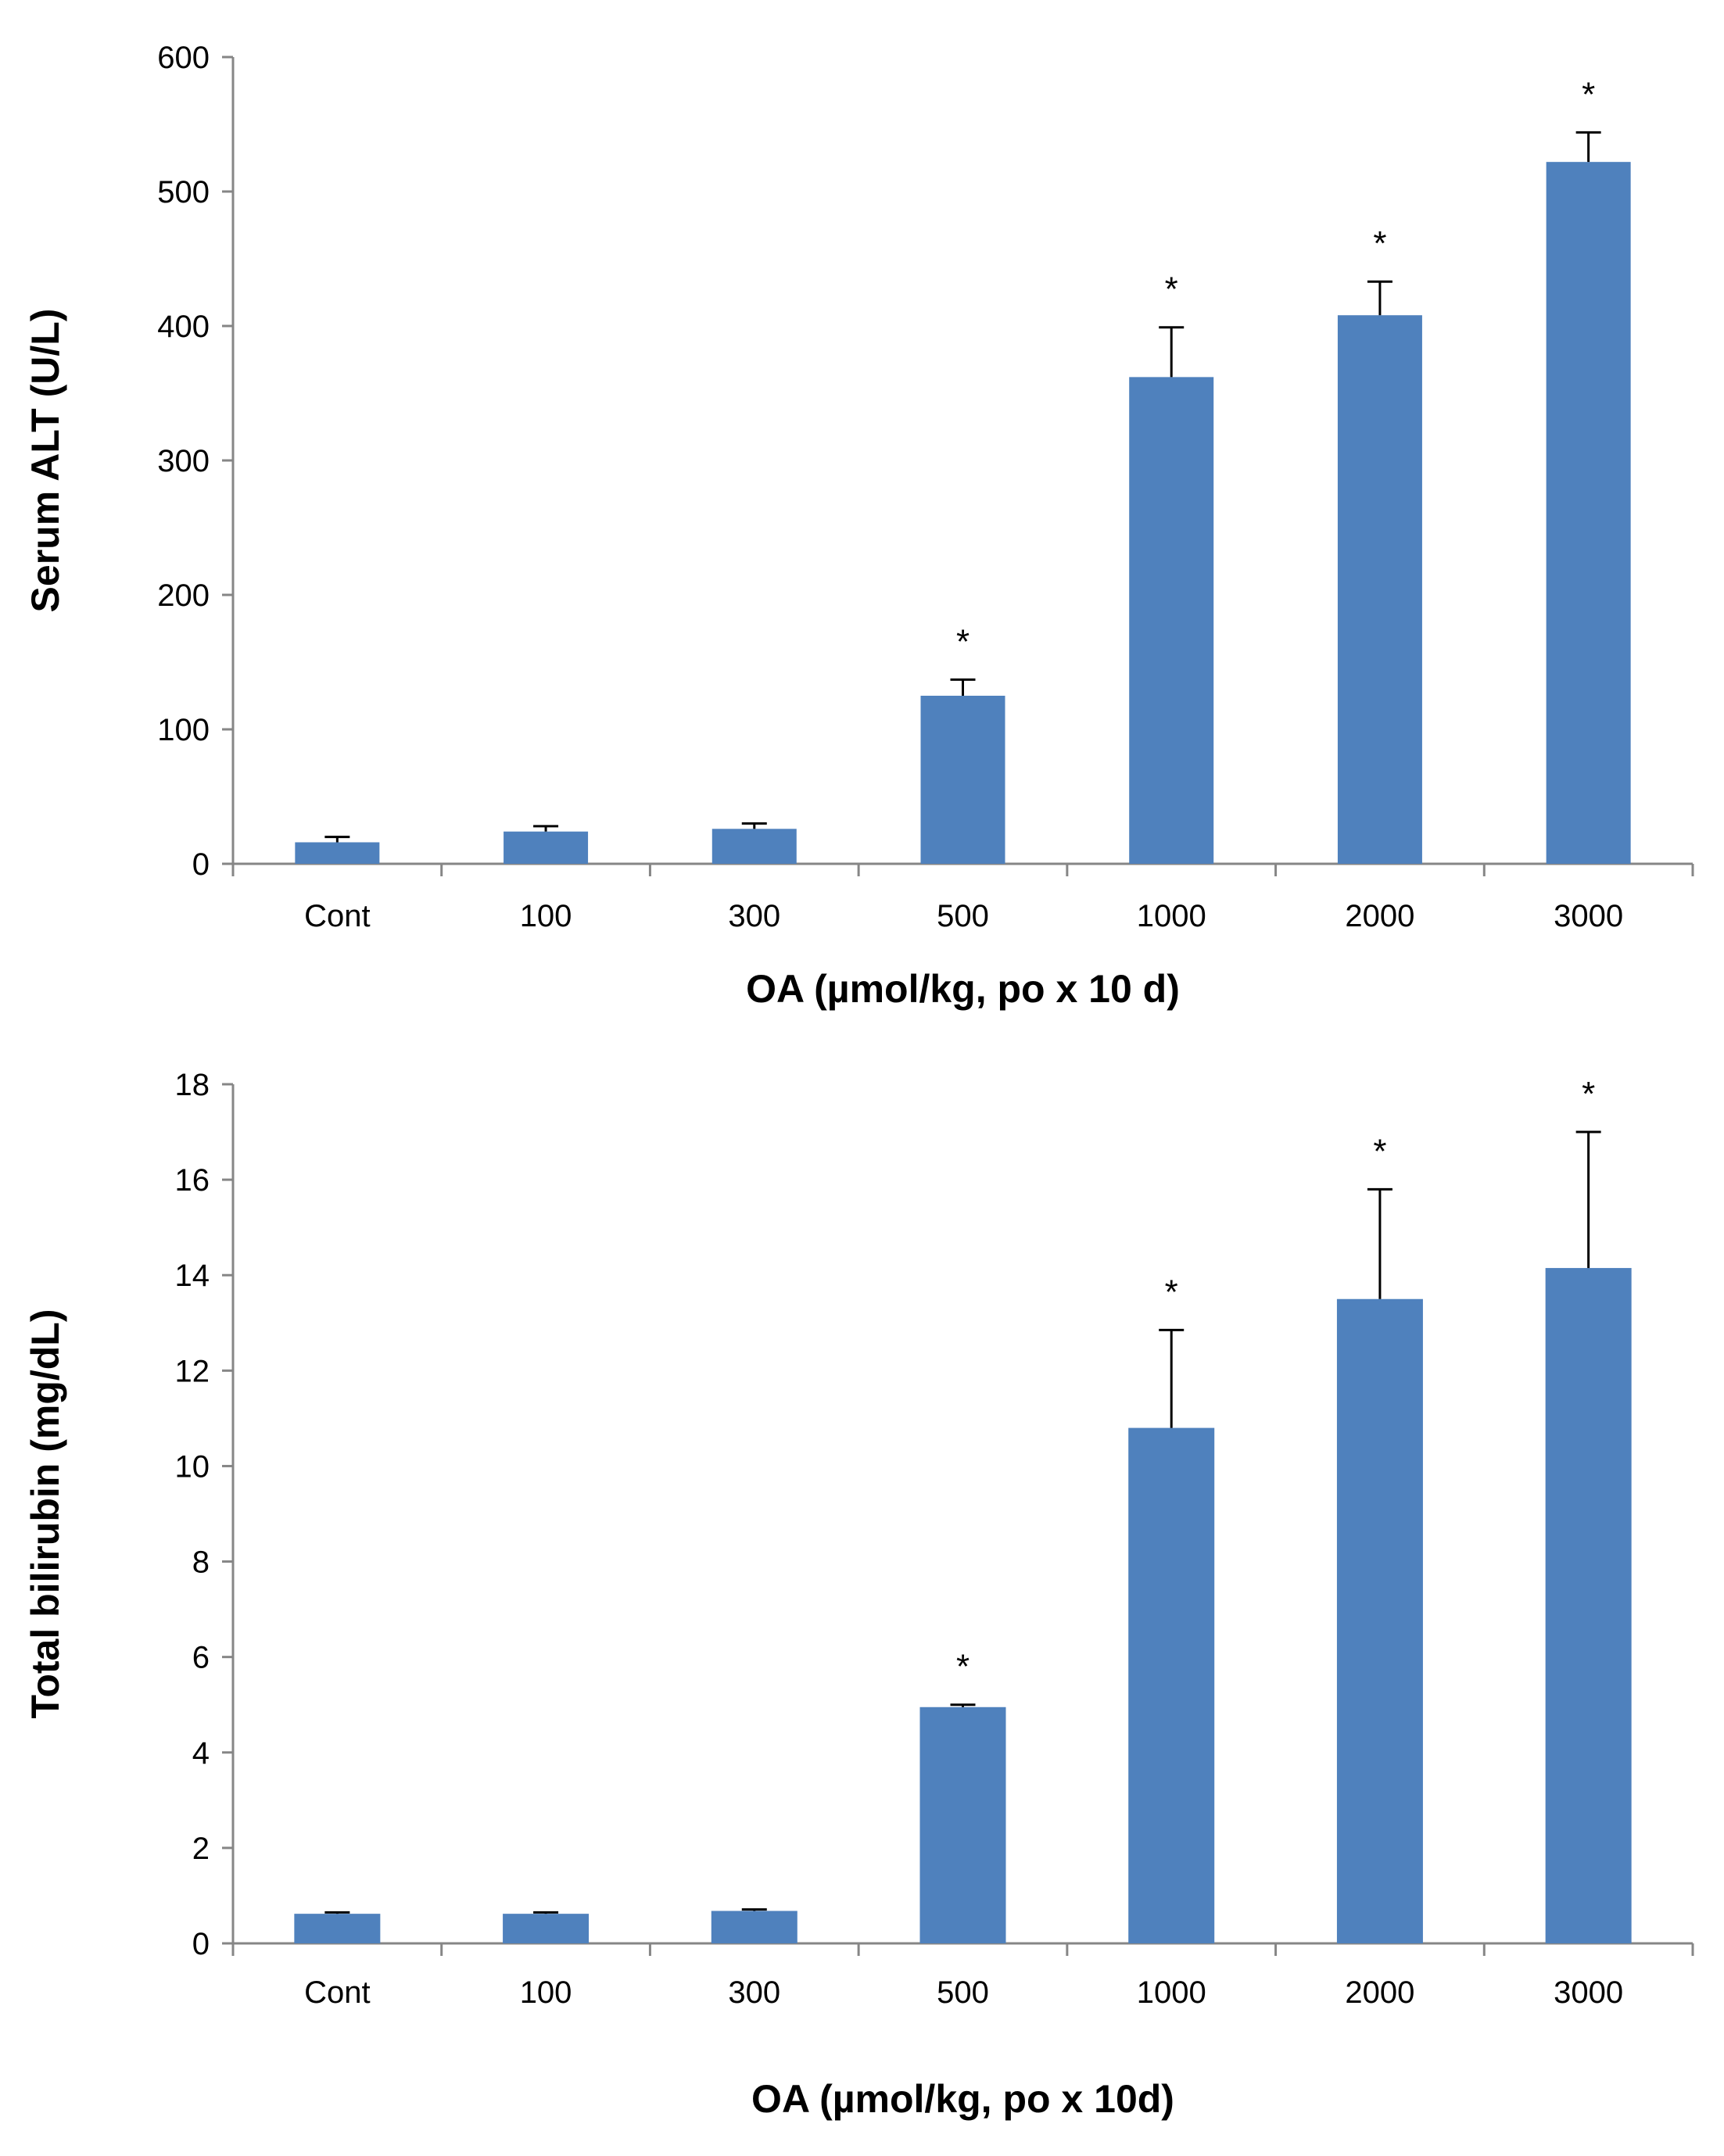 Image resolution: width=1724 pixels, height=2156 pixels. What do you see at coordinates (192, 1371) in the screenshot?
I see `y-tick-label: 12` at bounding box center [192, 1371].